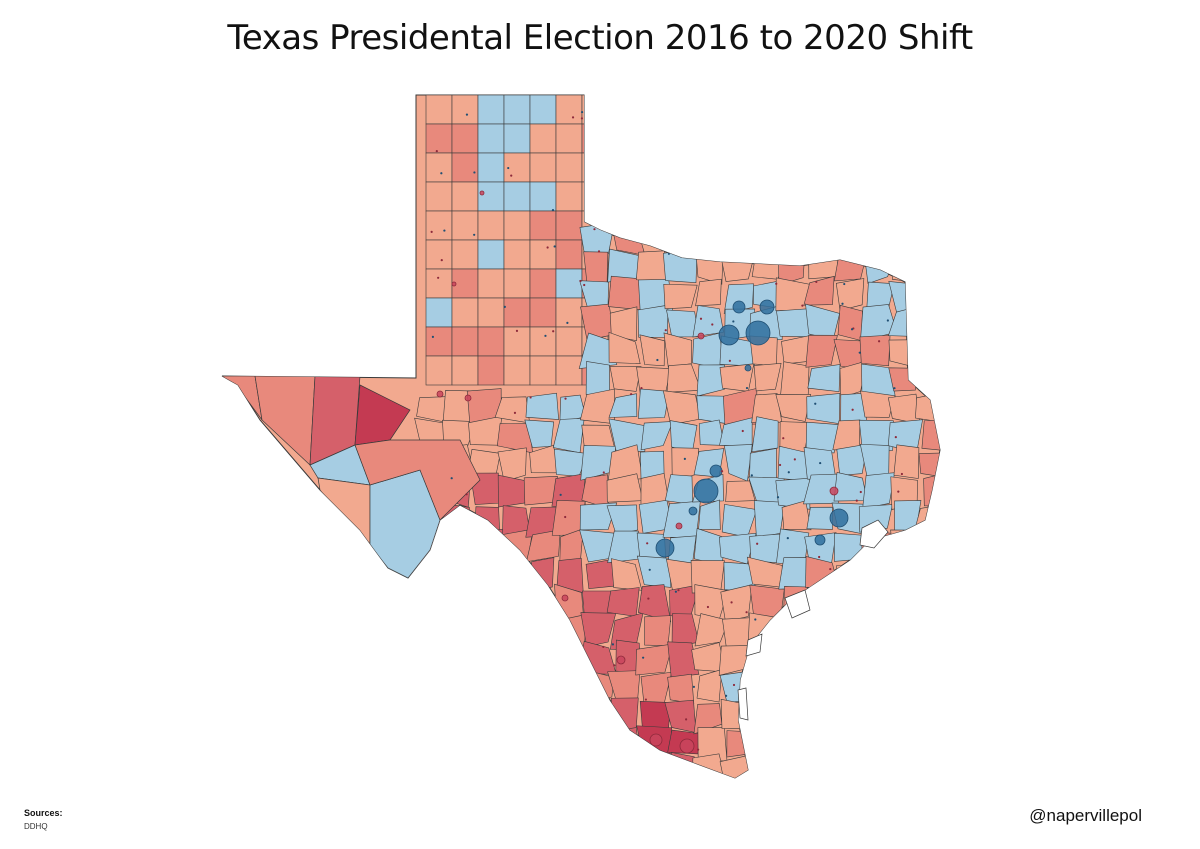  I want to click on sources-label: Sources:, so click(43, 813).